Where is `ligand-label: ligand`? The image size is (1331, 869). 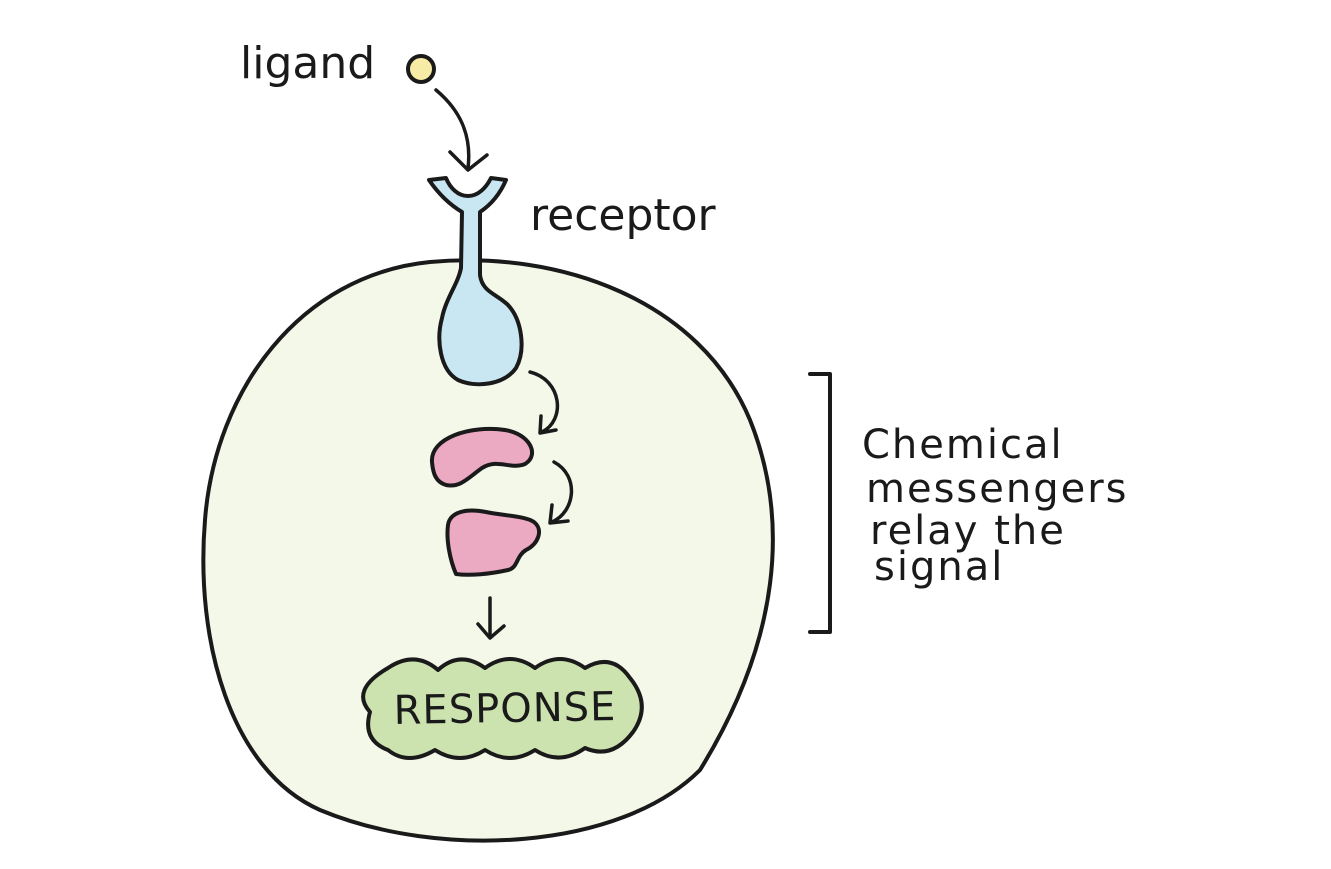
ligand-label: ligand is located at coordinates (307, 63).